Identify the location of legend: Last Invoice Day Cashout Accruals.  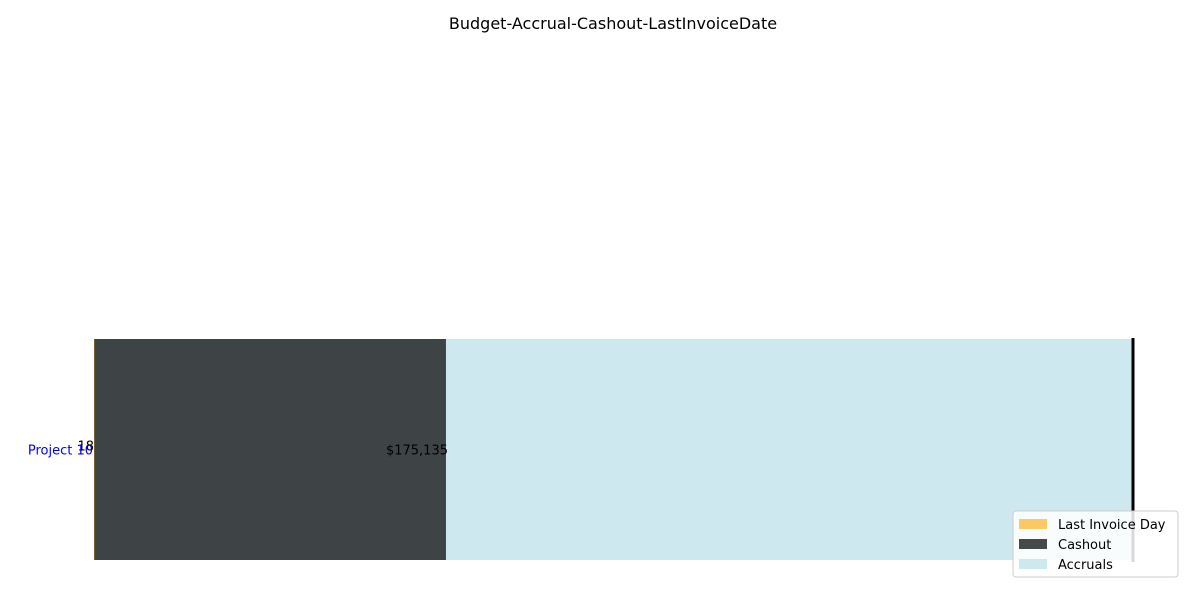
(1095, 544).